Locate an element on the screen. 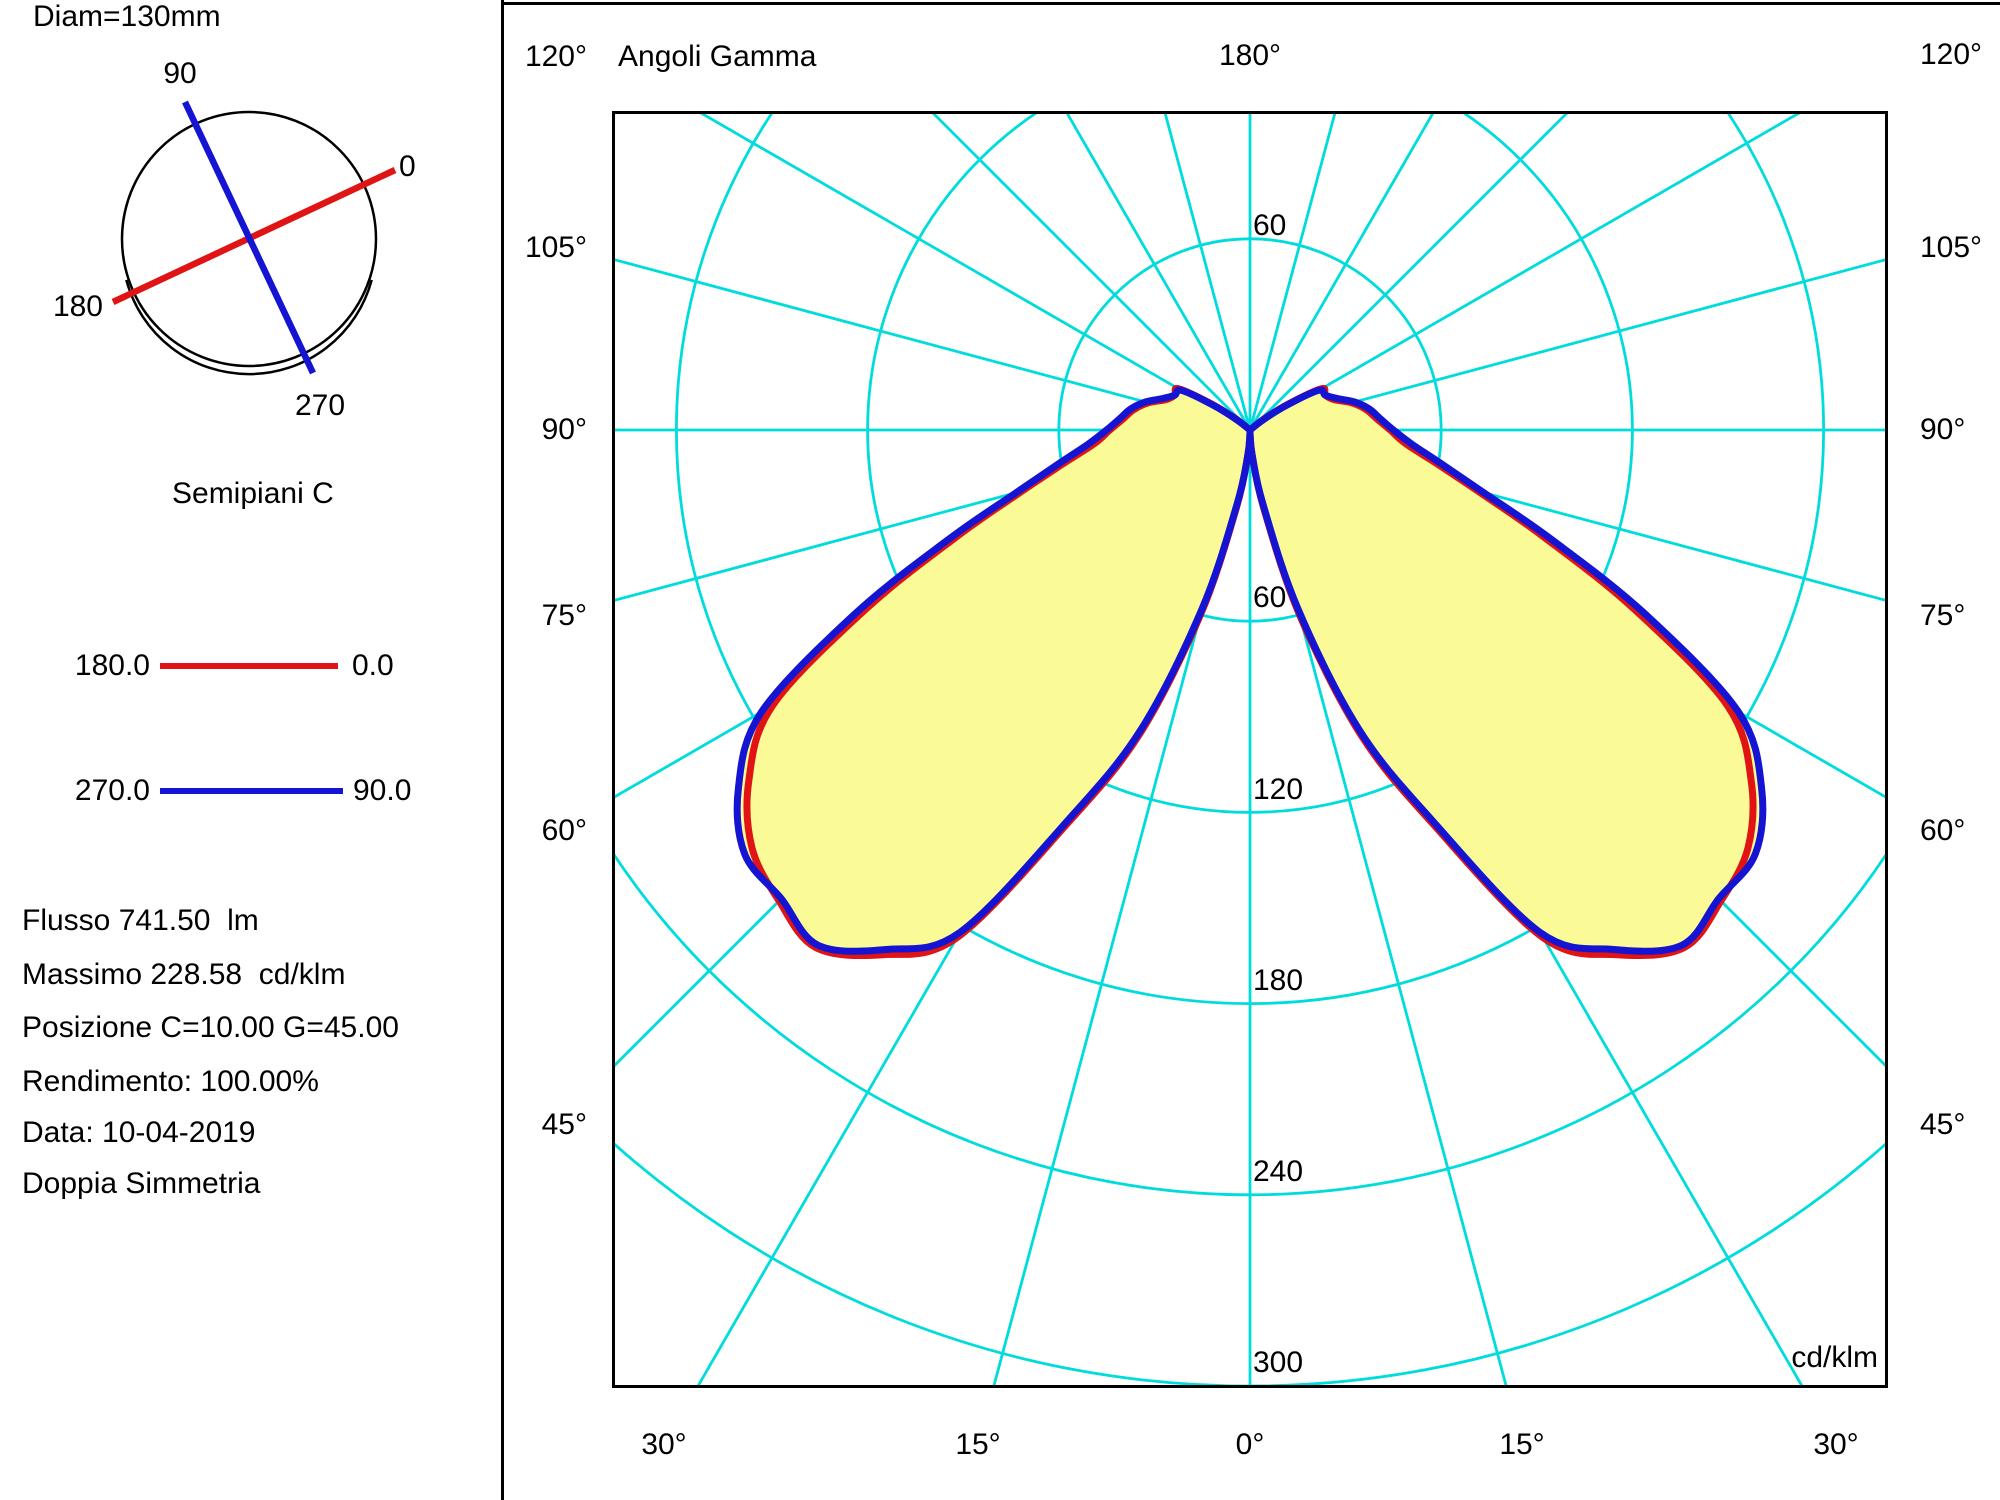 The height and width of the screenshot is (1500, 2000). c90-c270-plane-line is located at coordinates (249, 237).